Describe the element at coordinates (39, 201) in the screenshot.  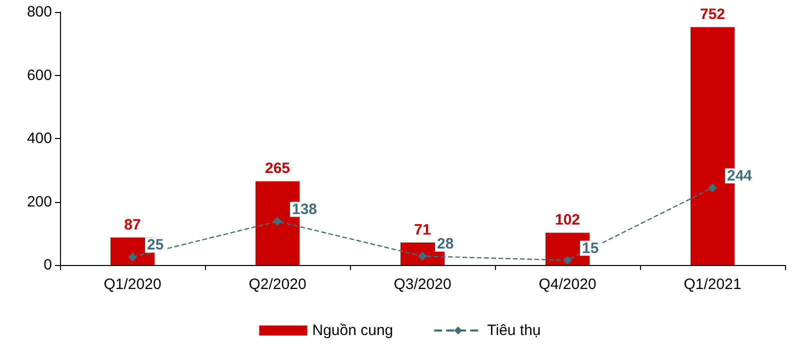
I see `y-tick-label: 200` at that location.